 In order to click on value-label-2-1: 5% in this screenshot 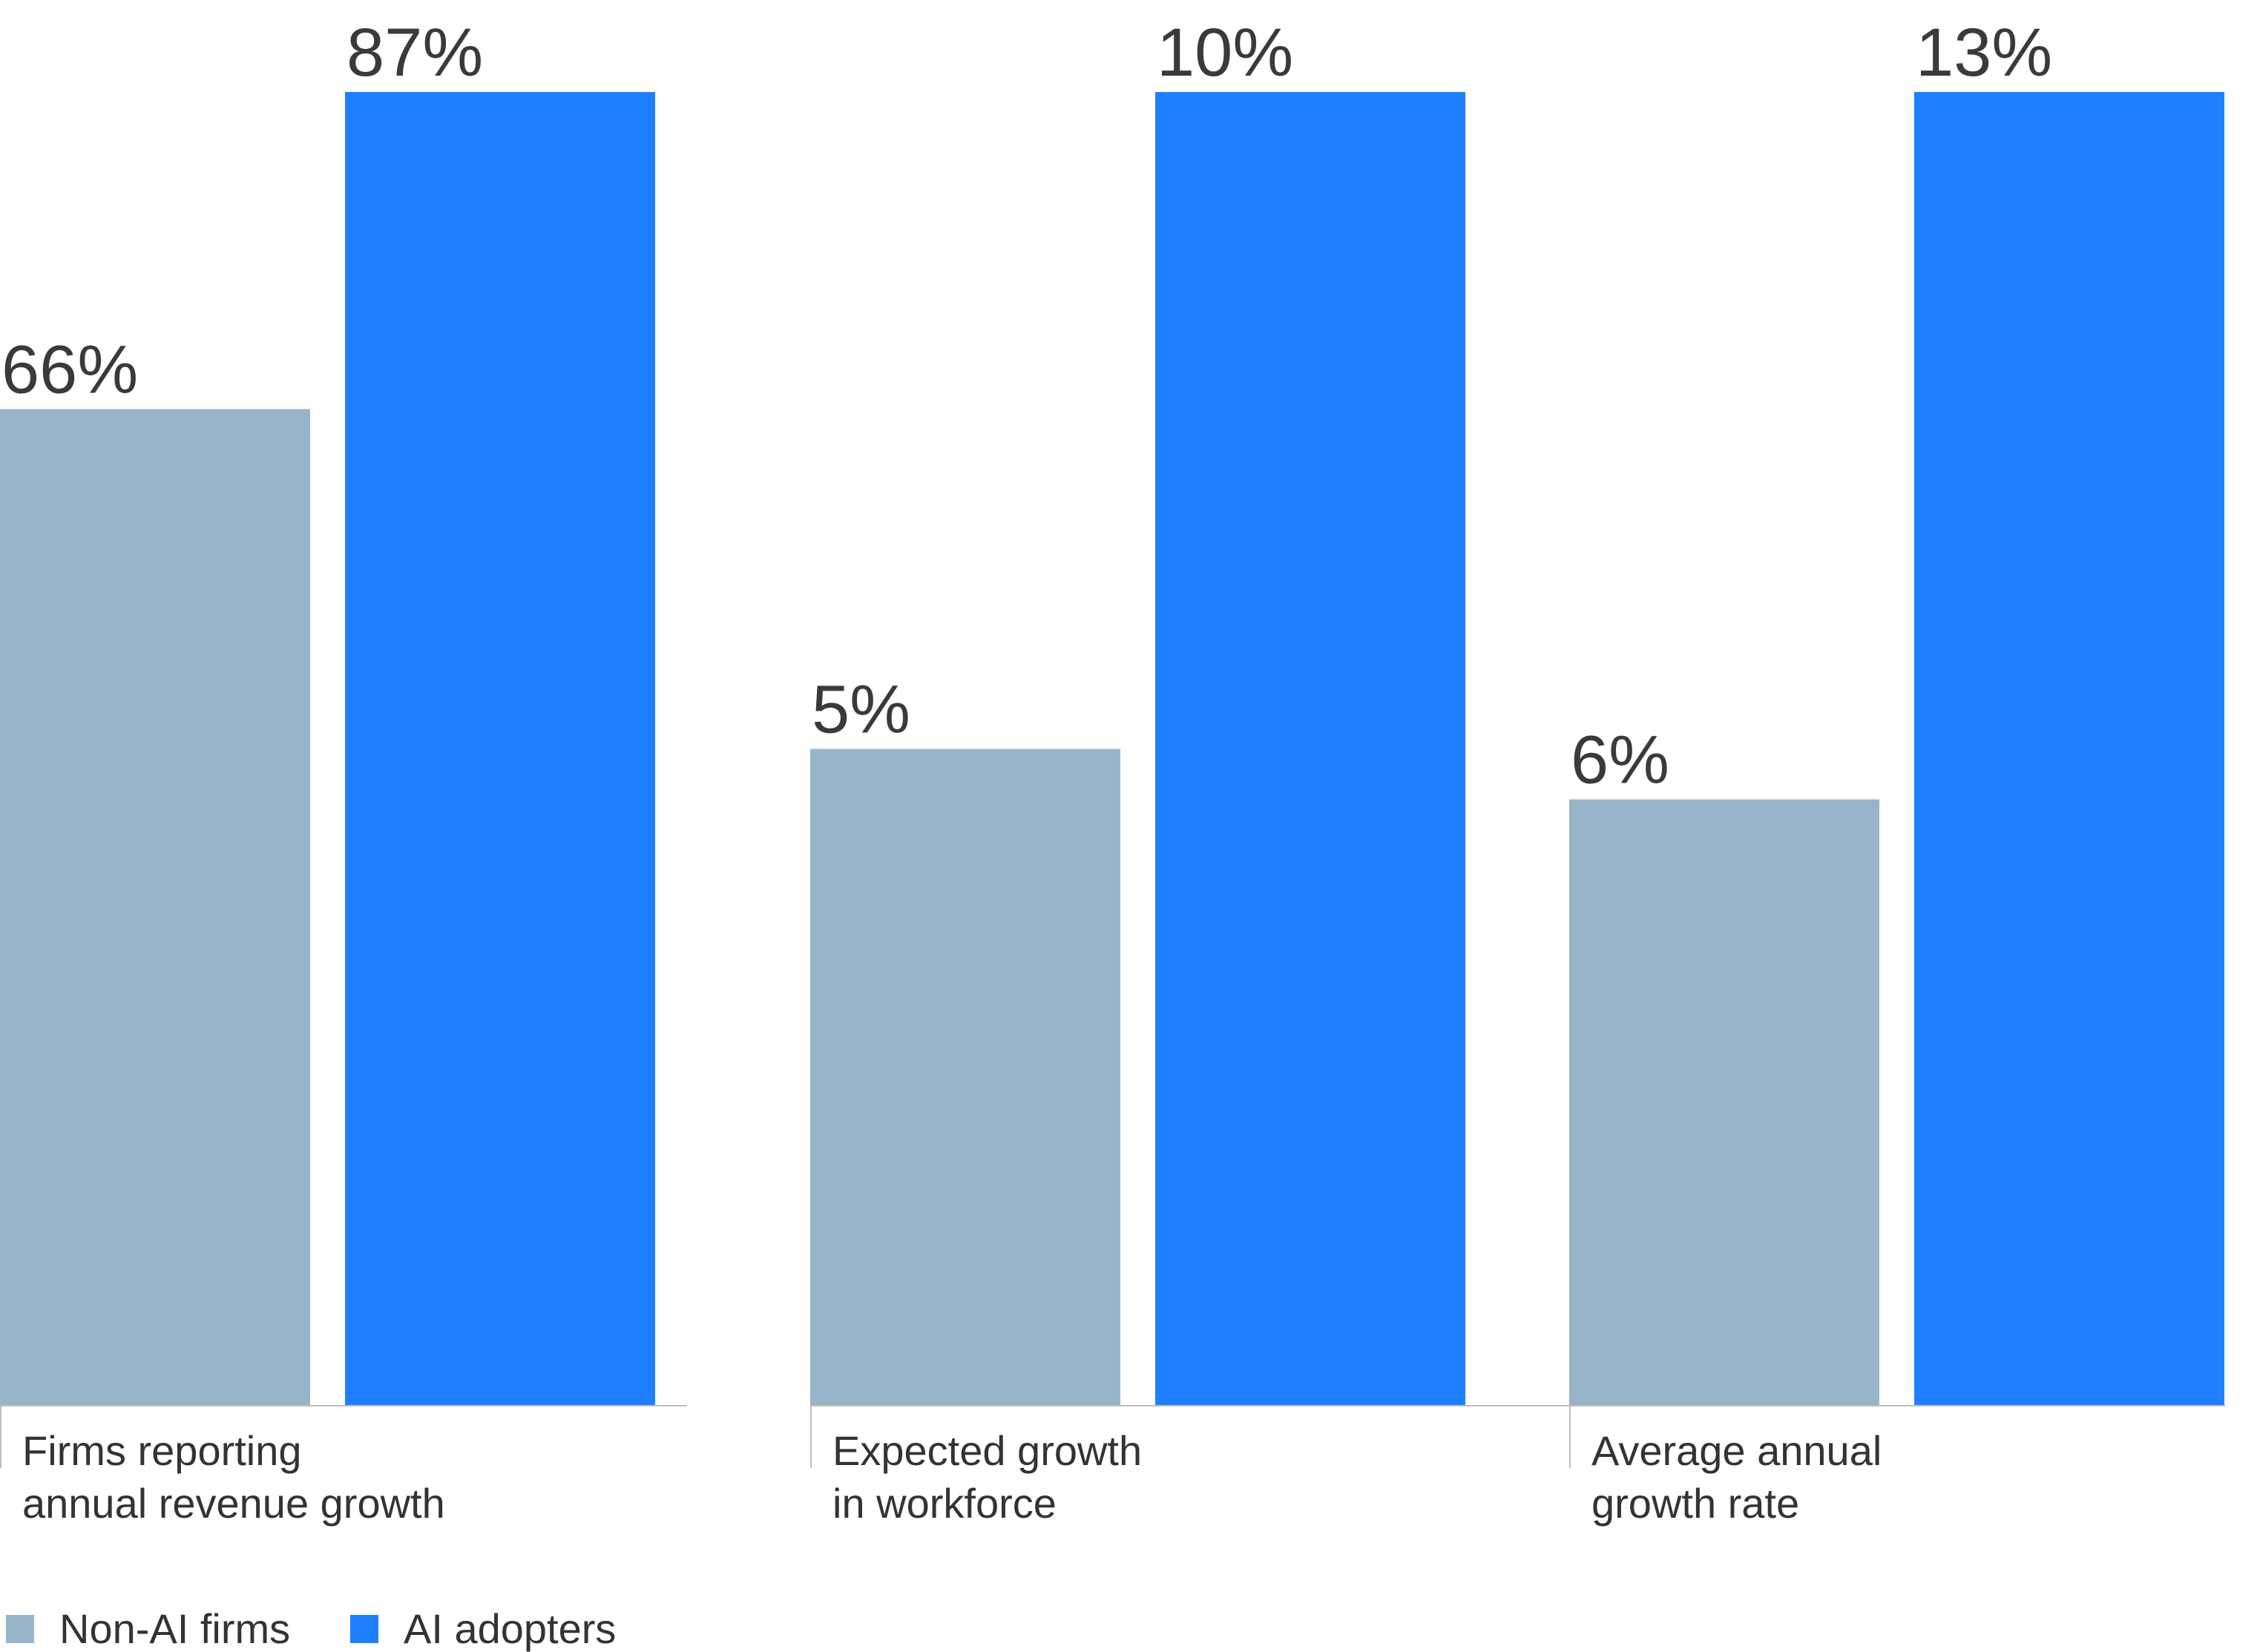, I will do `click(861, 710)`.